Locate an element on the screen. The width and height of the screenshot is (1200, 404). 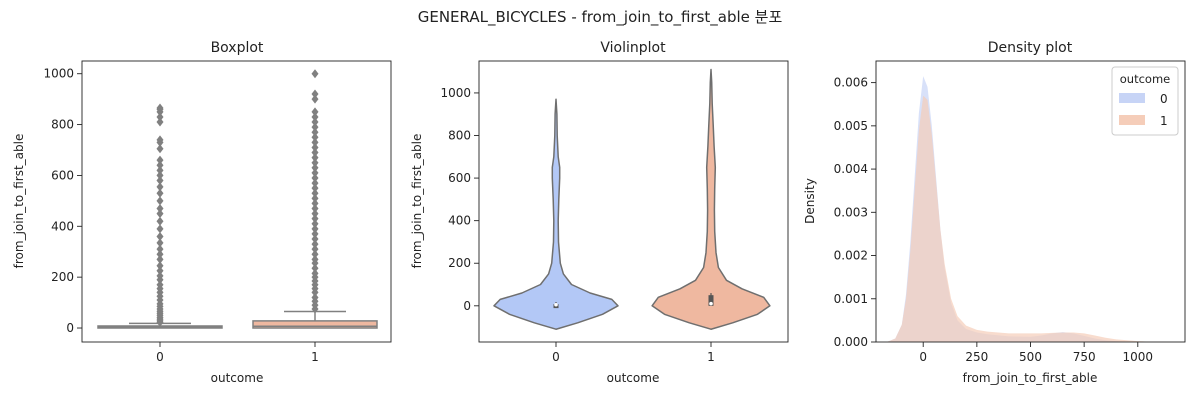
boxplot-ytick-label: 600 is located at coordinates (62, 175).